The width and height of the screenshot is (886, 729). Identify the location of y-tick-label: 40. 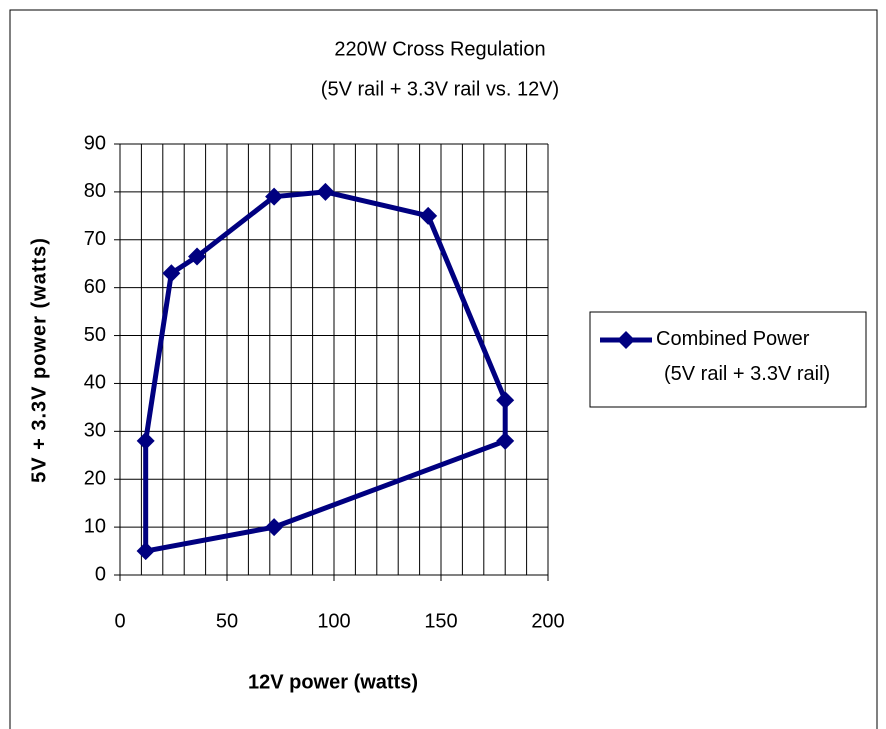
(95, 383).